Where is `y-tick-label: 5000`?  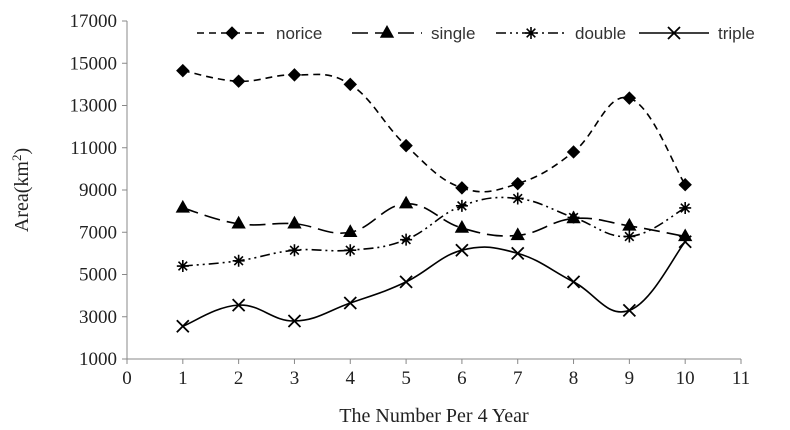
y-tick-label: 5000 is located at coordinates (98, 275).